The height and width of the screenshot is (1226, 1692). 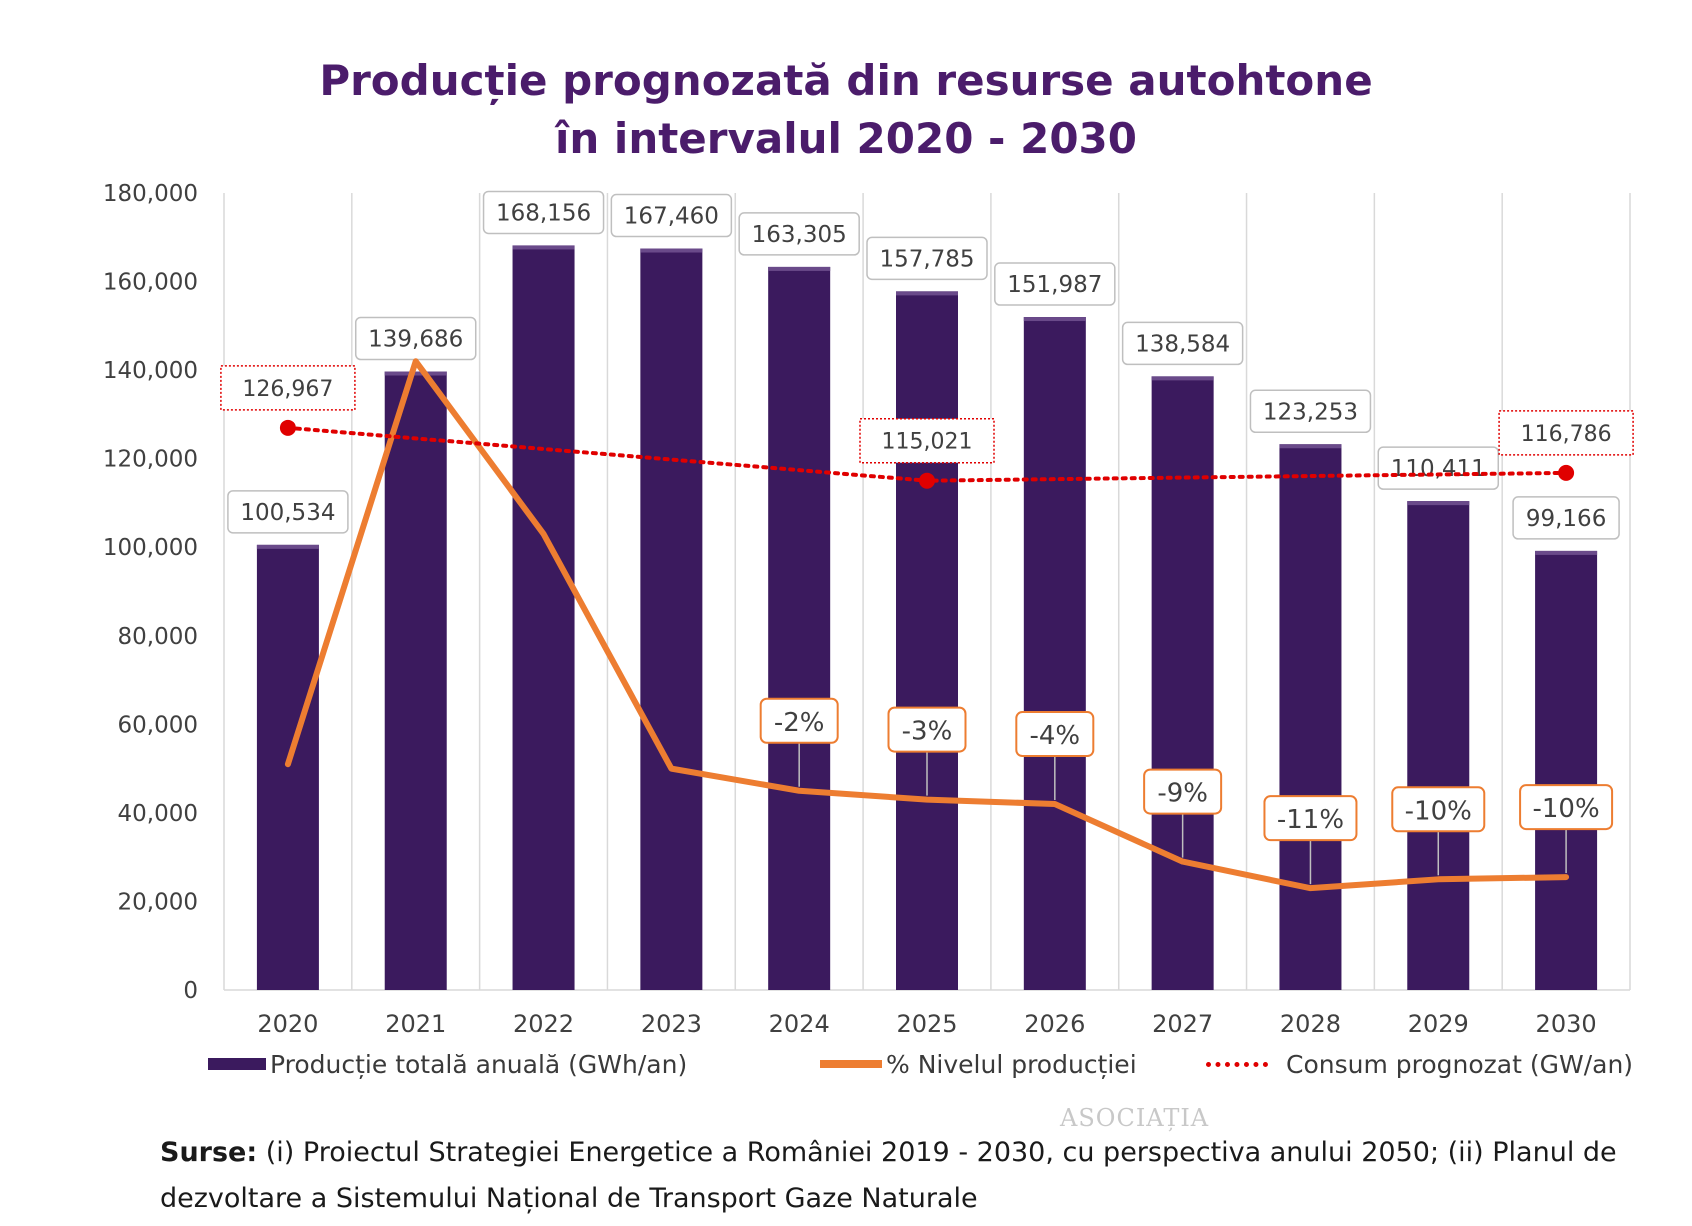 I want to click on bar-data-label: 99,166, so click(x=1566, y=519).